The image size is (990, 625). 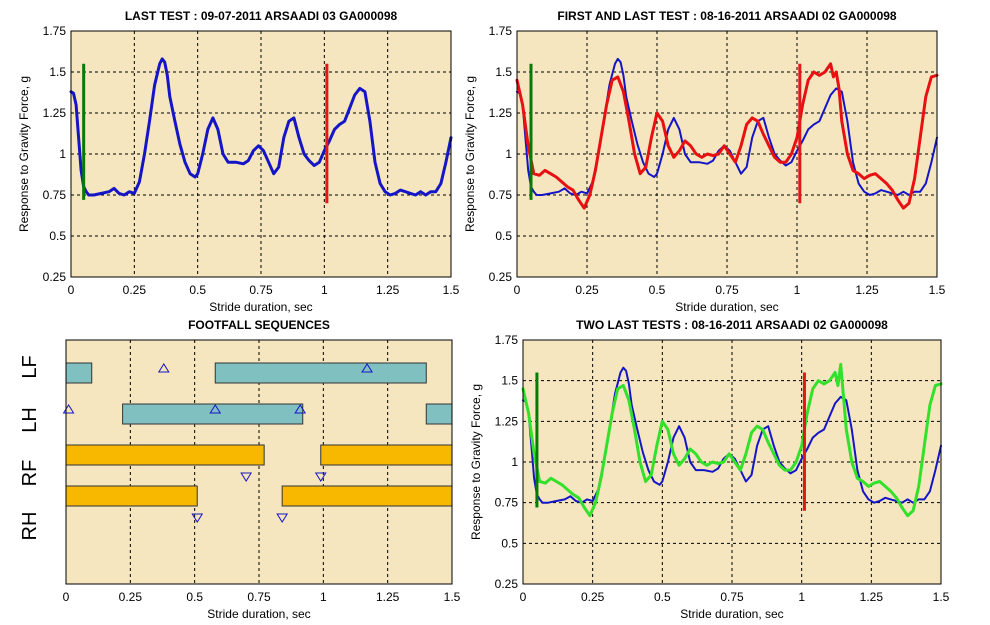 I want to click on row-label-rh: RH, so click(x=30, y=526).